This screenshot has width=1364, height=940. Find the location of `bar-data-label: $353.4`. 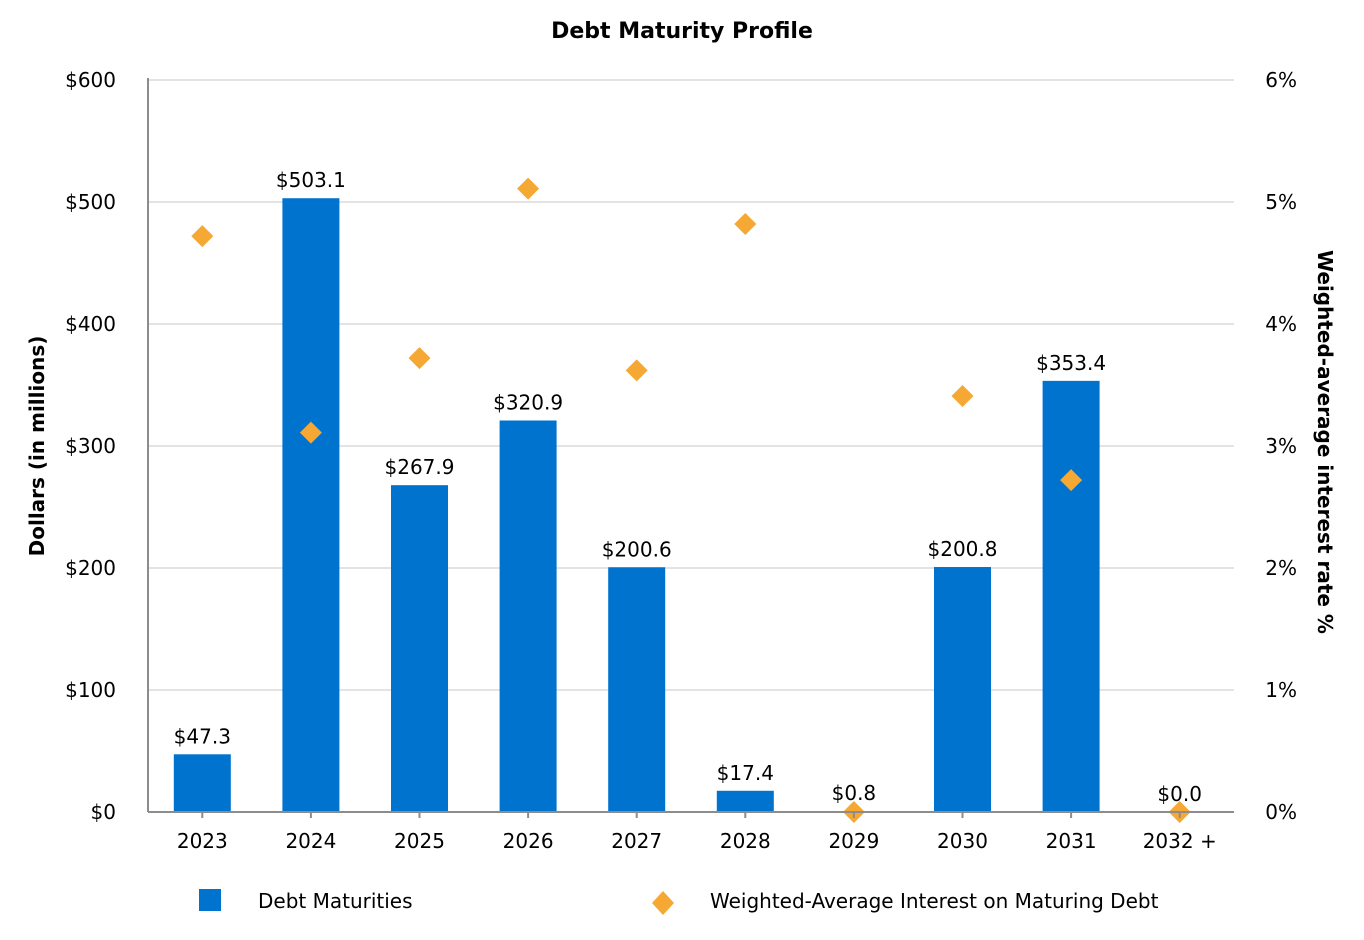

bar-data-label: $353.4 is located at coordinates (1071, 363).